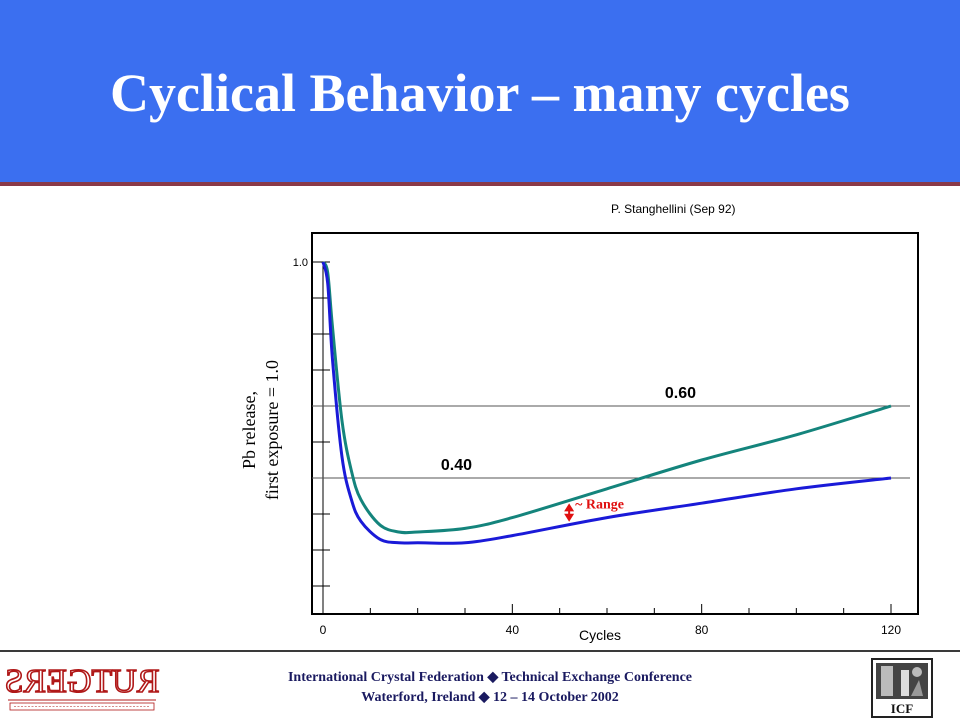 Image resolution: width=960 pixels, height=720 pixels. What do you see at coordinates (249, 430) in the screenshot?
I see `y-axis-label-line-1: Pb release,` at bounding box center [249, 430].